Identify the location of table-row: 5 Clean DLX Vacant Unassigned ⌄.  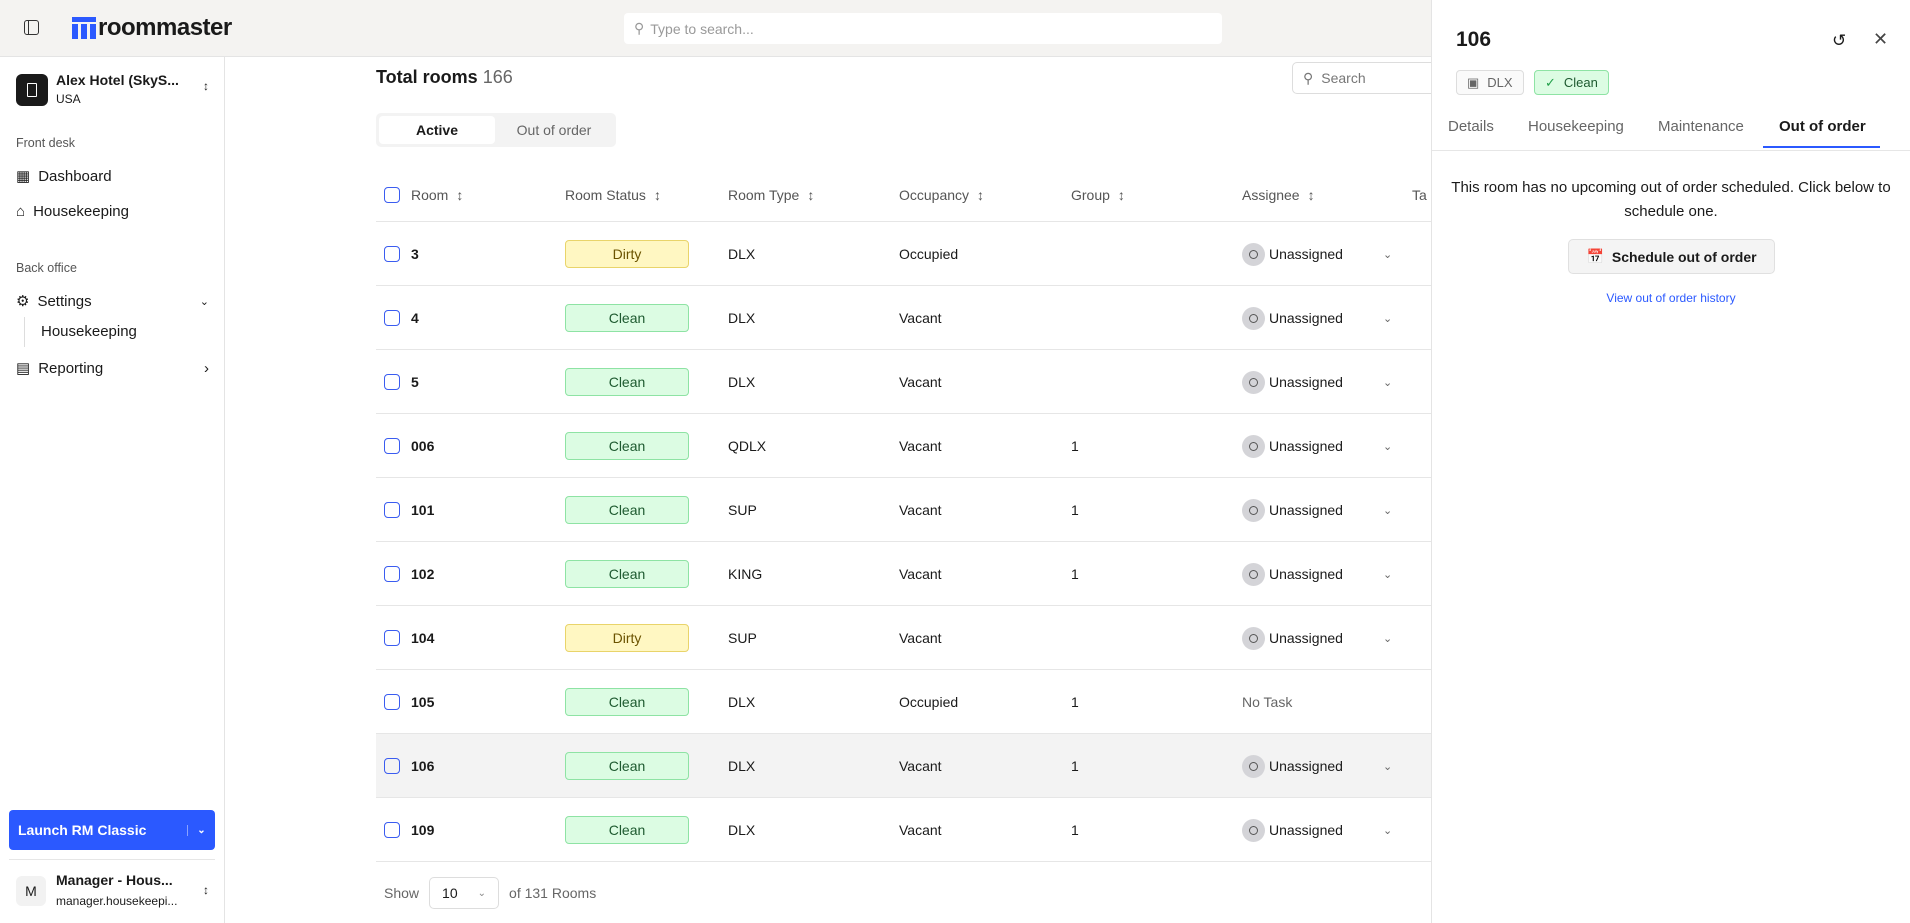
(903, 382).